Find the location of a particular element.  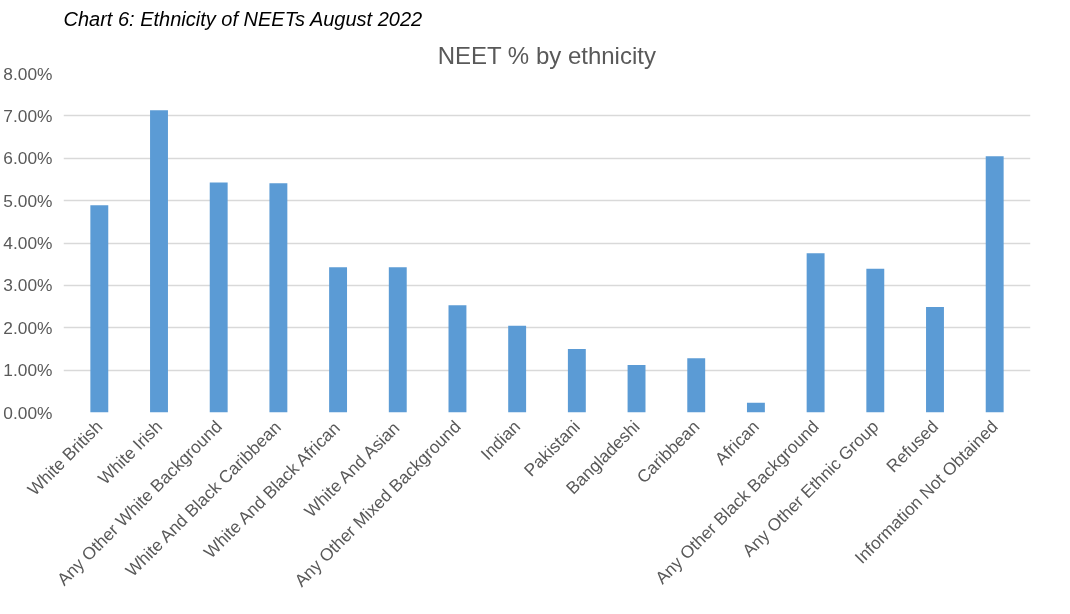

y-tick-label: 3.00% is located at coordinates (28, 285).